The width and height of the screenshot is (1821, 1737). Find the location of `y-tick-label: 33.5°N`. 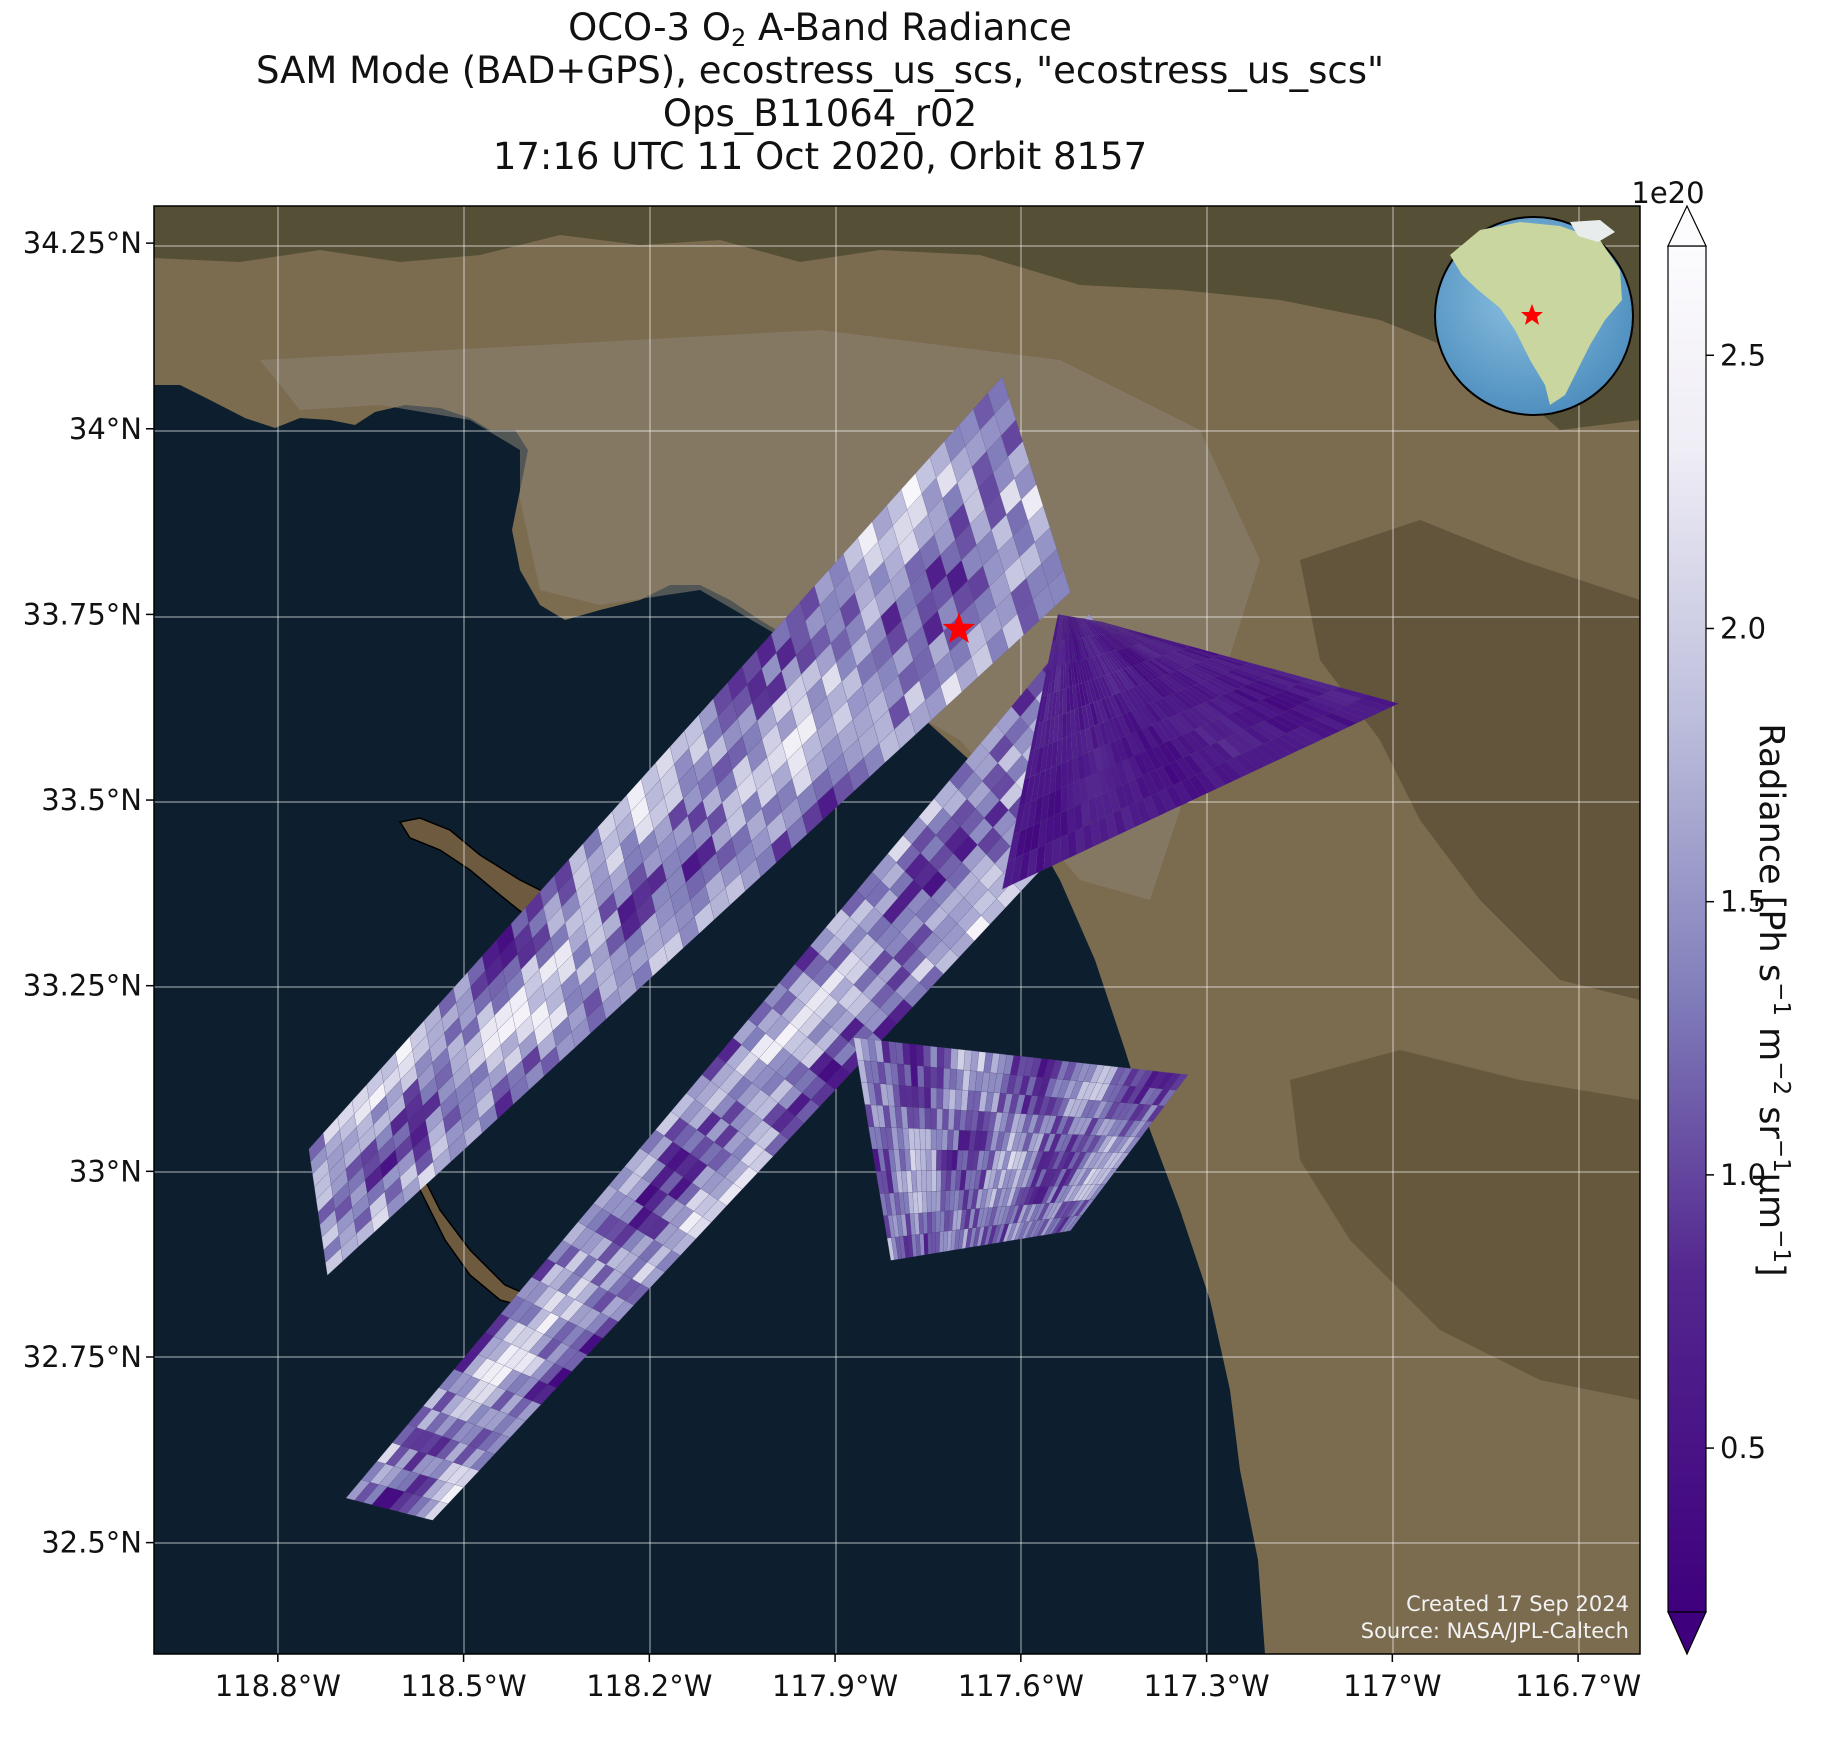

y-tick-label: 33.5°N is located at coordinates (91, 800).